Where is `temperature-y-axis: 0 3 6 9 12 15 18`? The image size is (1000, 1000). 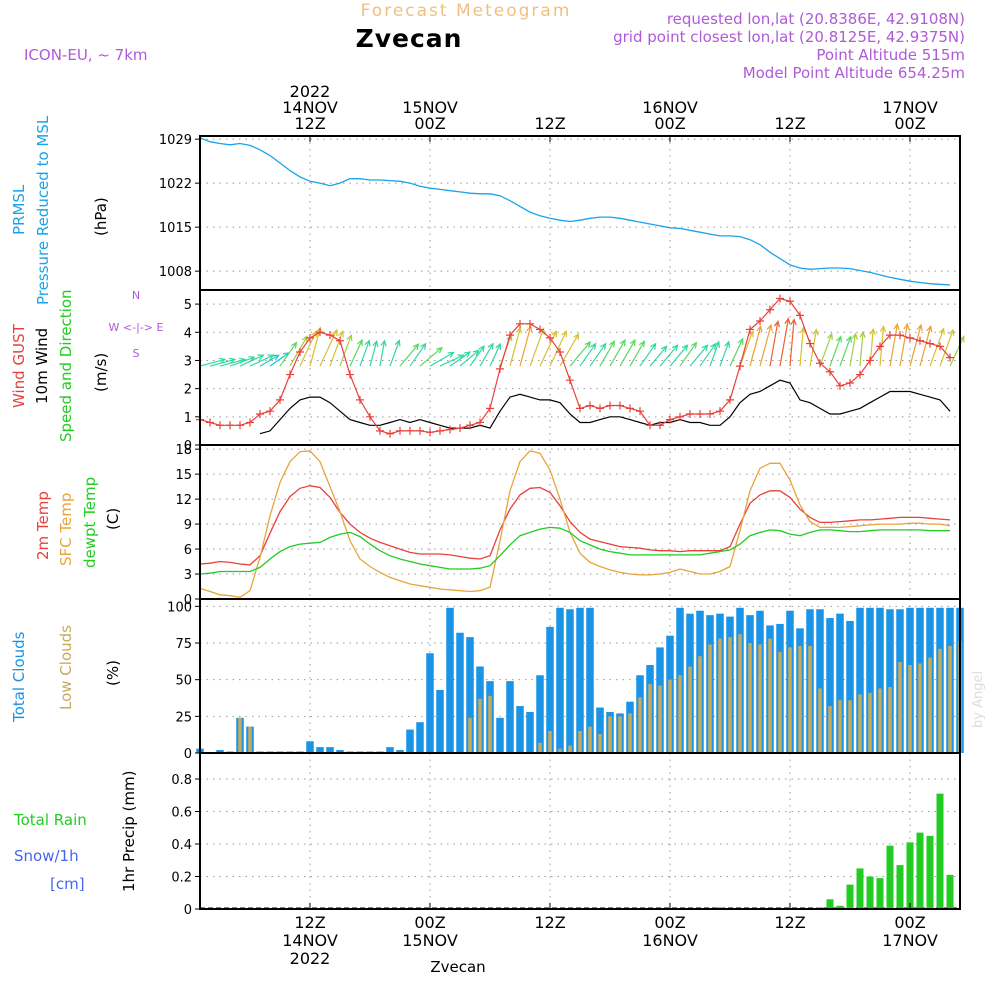
temperature-y-axis: 0 3 6 9 12 15 18 is located at coordinates (187, 525).